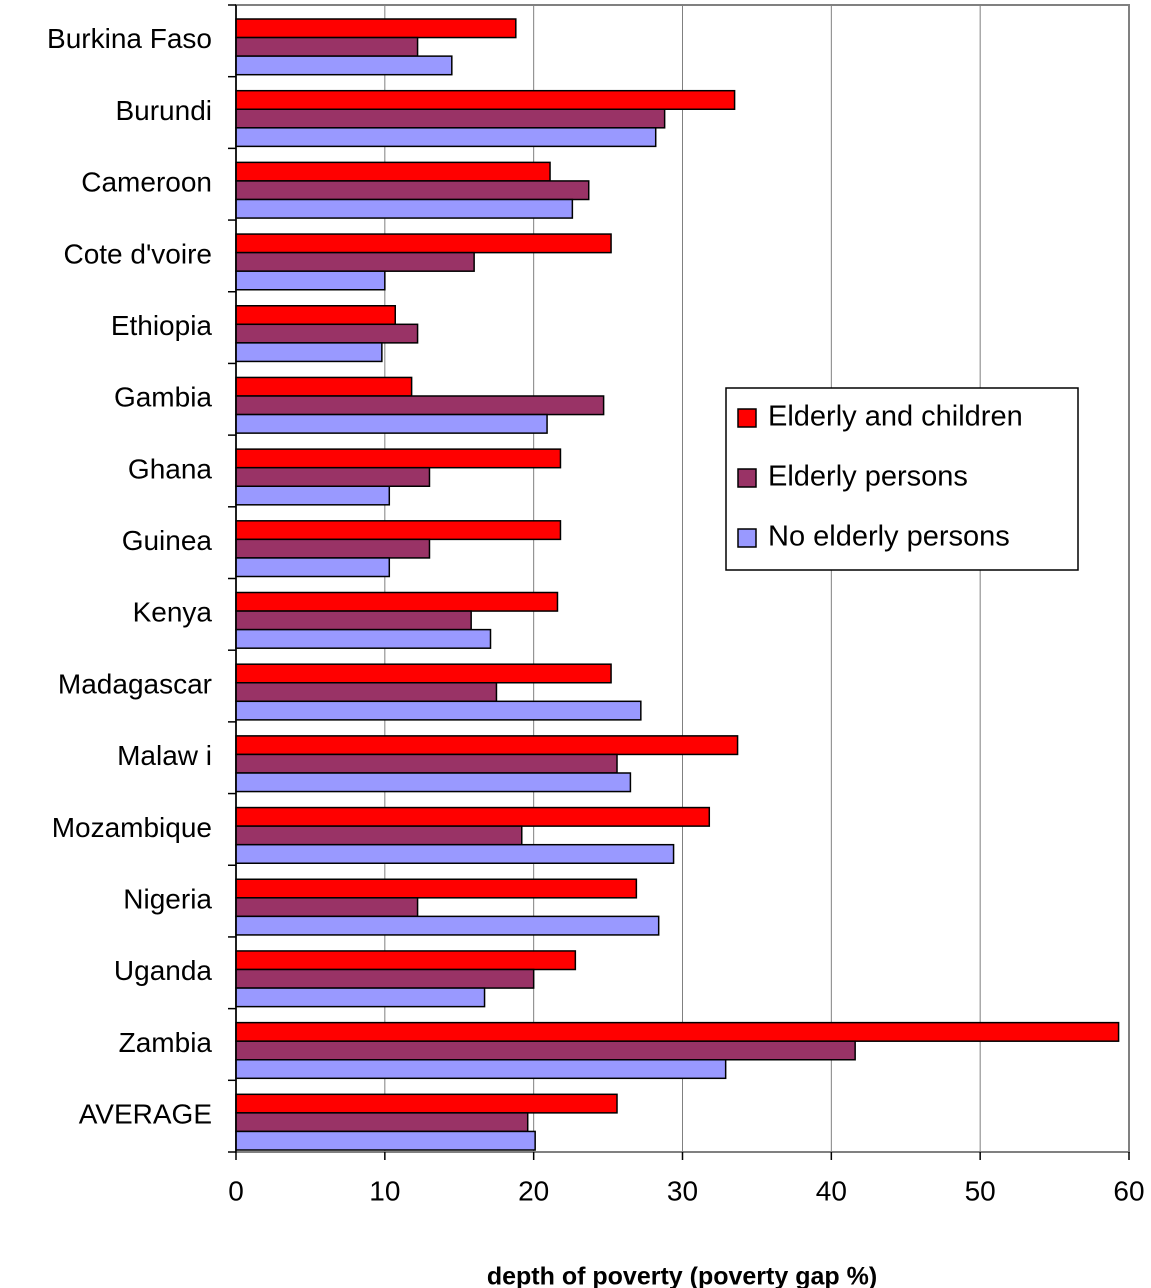 The image size is (1151, 1288). I want to click on x-tick-label: 20, so click(533, 1190).